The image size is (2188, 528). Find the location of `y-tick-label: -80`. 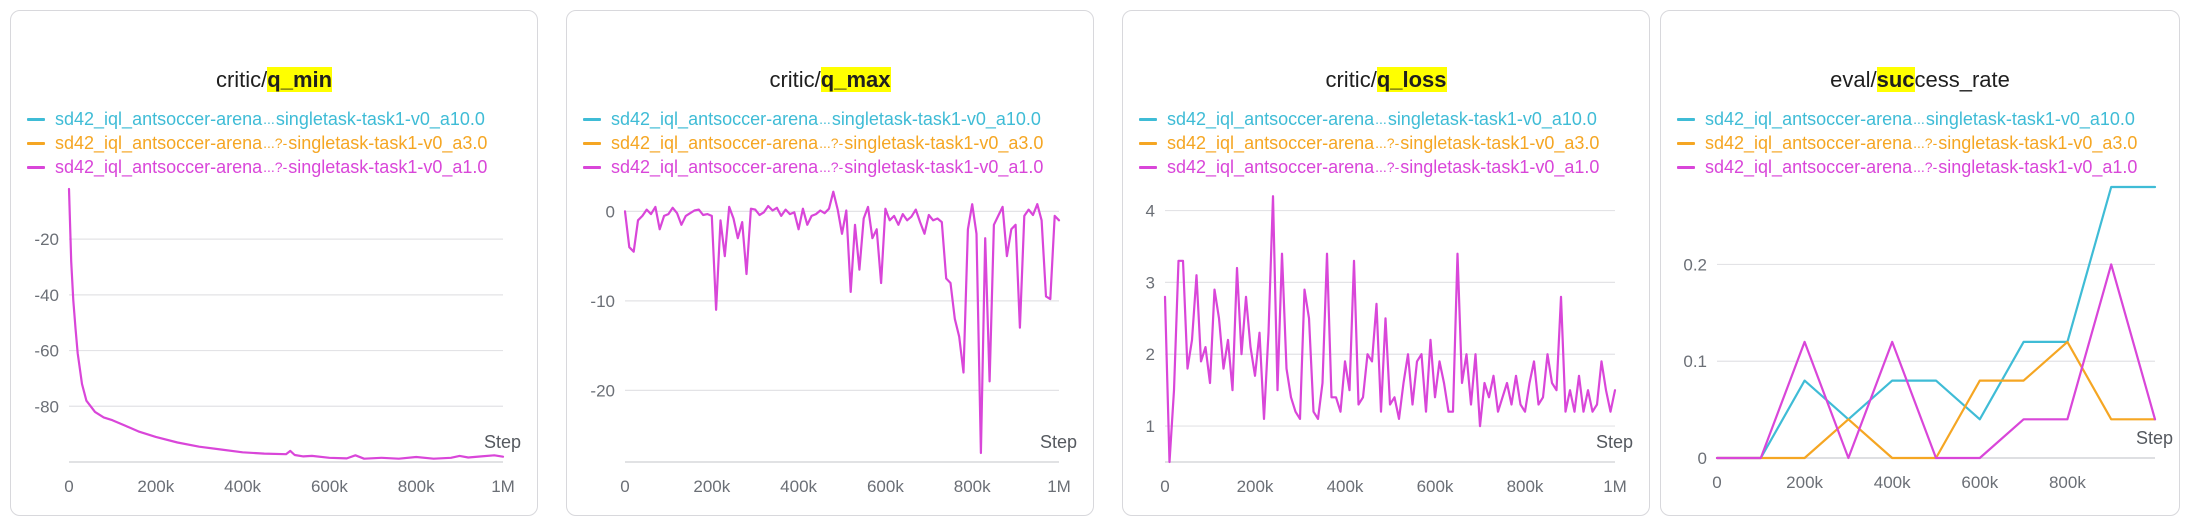

y-tick-label: -80 is located at coordinates (46, 406).